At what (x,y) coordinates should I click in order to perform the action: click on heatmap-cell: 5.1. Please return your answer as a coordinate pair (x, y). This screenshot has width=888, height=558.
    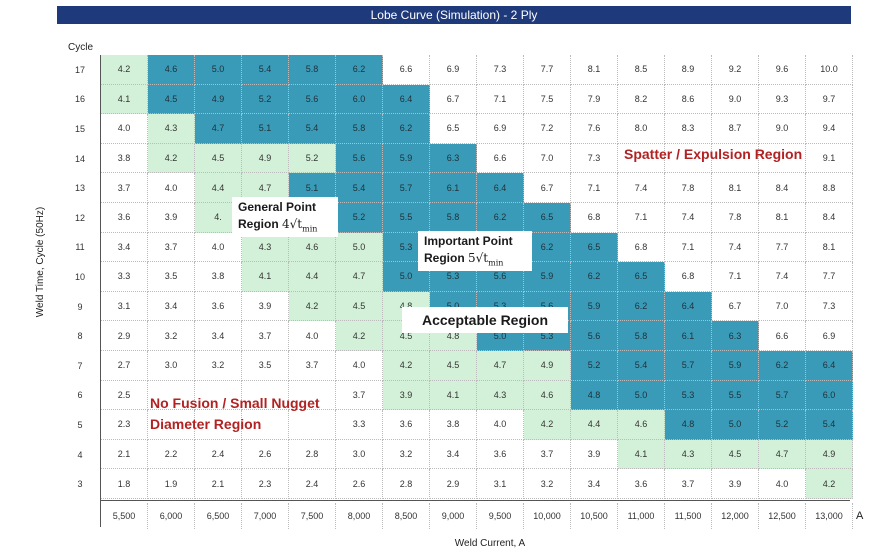
    Looking at the image, I should click on (265, 129).